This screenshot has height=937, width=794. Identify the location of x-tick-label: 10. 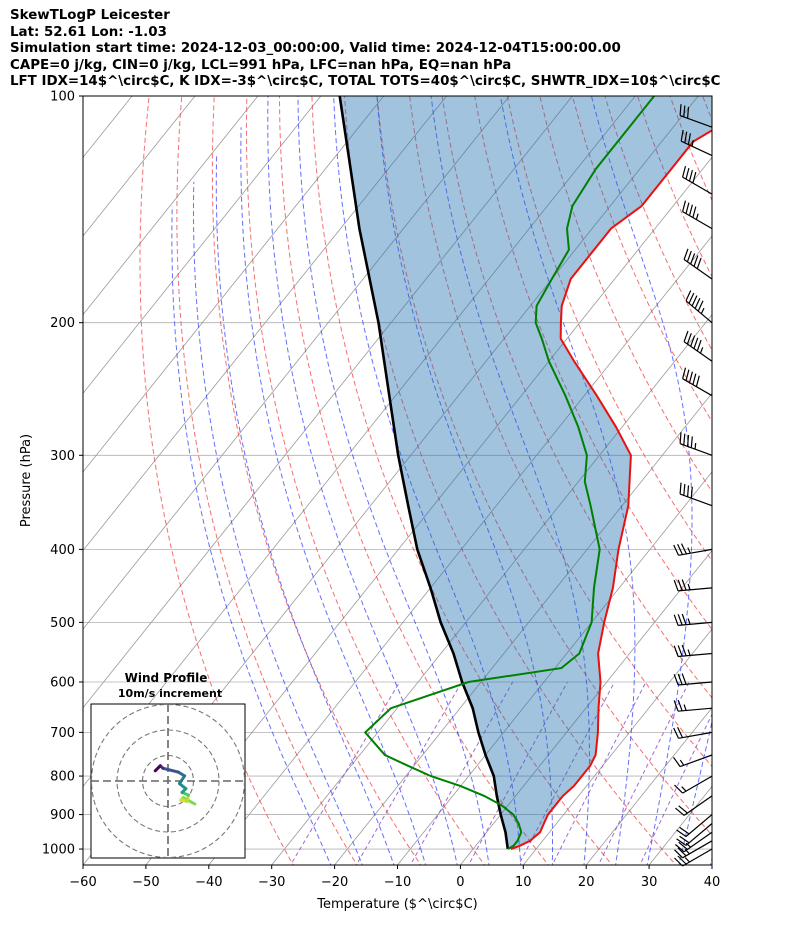
(523, 882).